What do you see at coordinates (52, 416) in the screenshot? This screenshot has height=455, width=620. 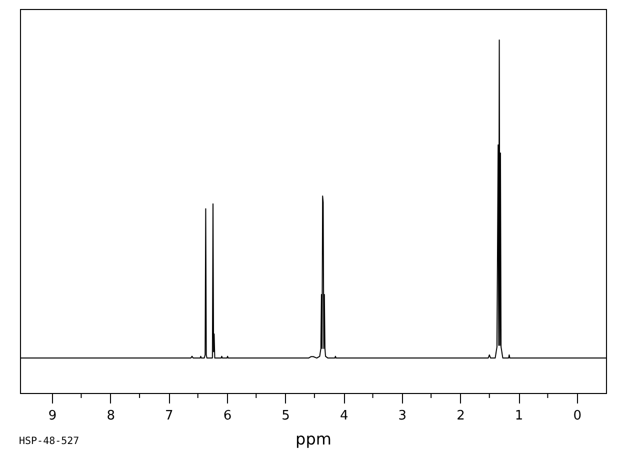 I see `x-tick-label: 9` at bounding box center [52, 416].